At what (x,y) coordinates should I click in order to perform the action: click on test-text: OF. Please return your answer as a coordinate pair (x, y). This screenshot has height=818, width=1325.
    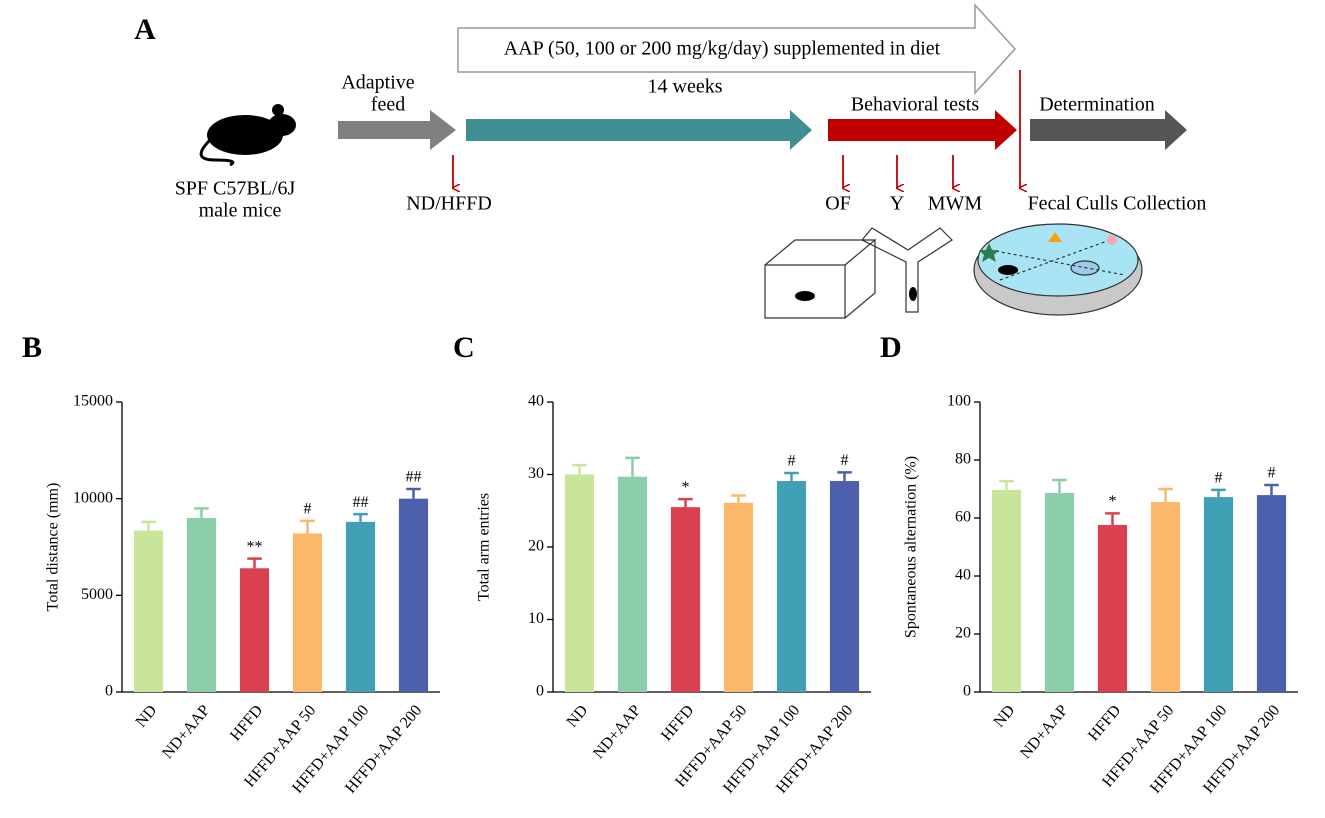
    Looking at the image, I should click on (838, 204).